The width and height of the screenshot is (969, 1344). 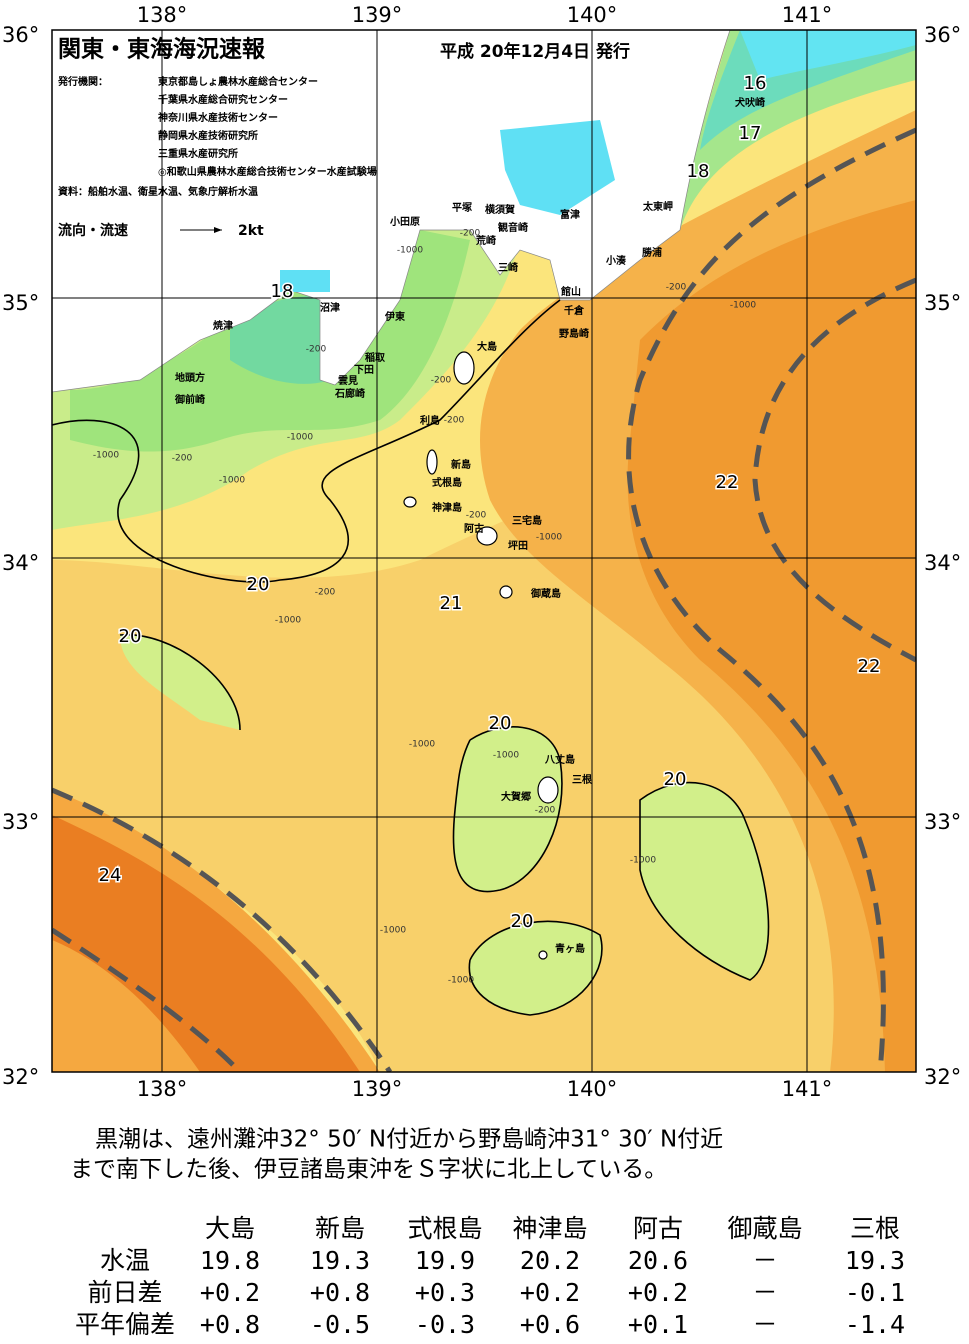 I want to click on table-header: 阿古, so click(x=658, y=1228).